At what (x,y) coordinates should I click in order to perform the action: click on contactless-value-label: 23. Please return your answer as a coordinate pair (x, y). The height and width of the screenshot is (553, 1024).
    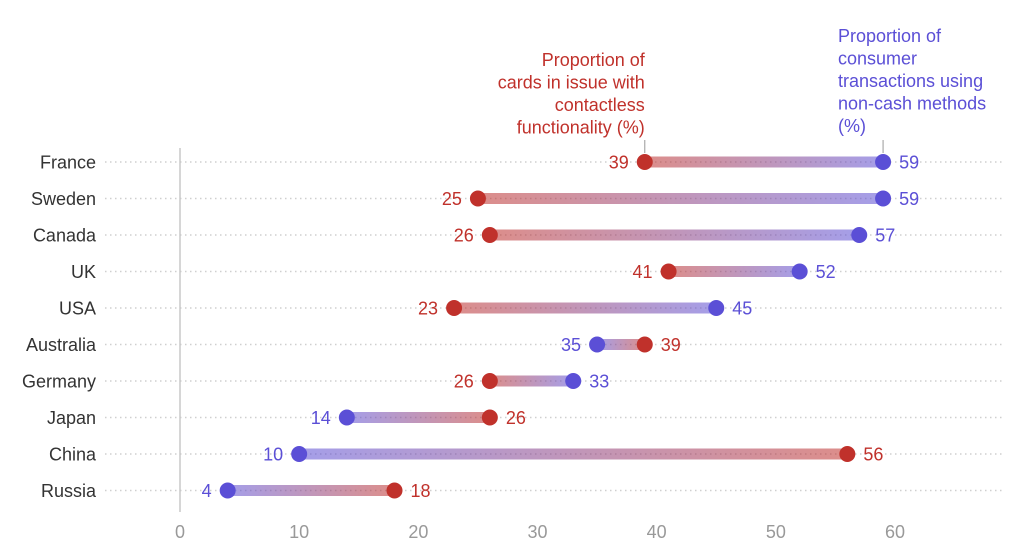
    Looking at the image, I should click on (428, 309).